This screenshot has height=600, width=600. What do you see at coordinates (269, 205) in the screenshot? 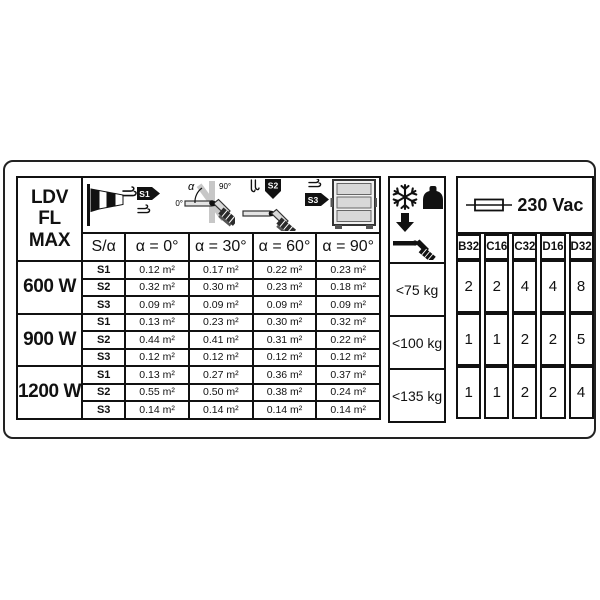
I see `s2-top-wind-diagram: S2` at bounding box center [269, 205].